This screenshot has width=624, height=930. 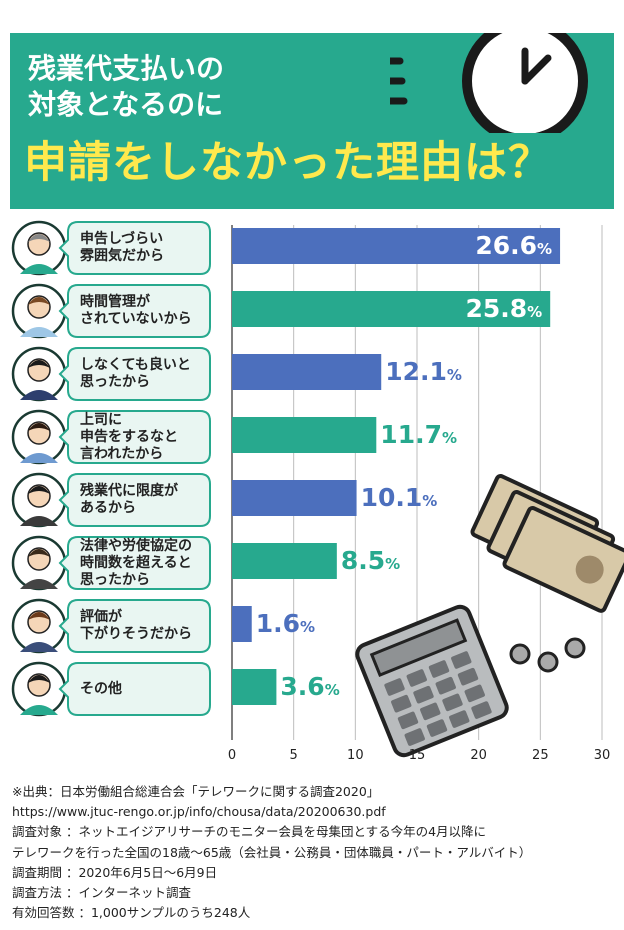 I want to click on x-tick-label: 20, so click(x=478, y=755).